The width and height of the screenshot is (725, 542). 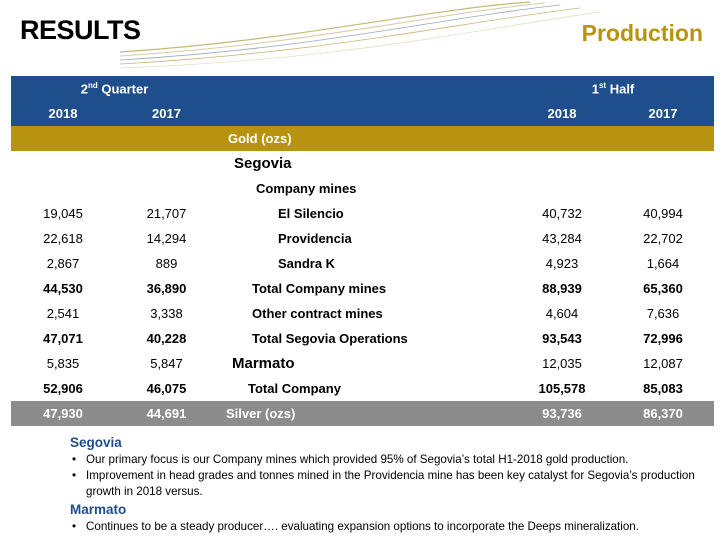 I want to click on cell-value: 40,994, so click(x=663, y=213).